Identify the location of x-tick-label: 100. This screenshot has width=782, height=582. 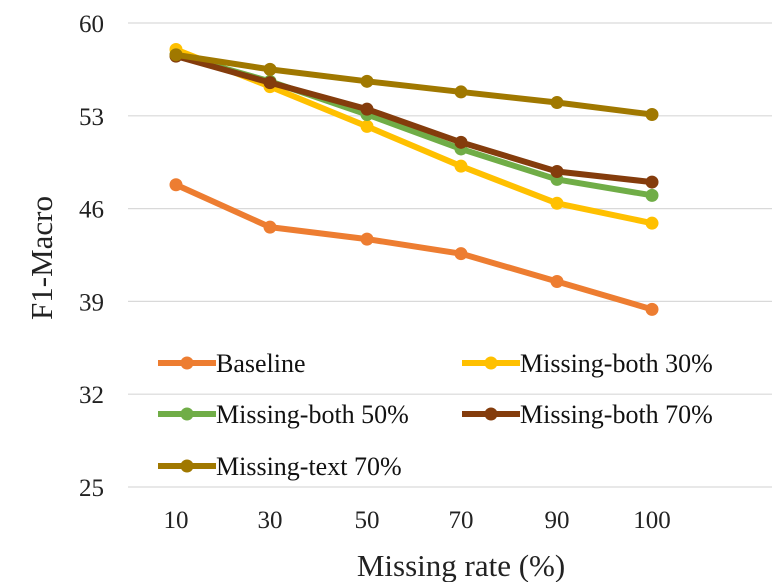
(652, 520).